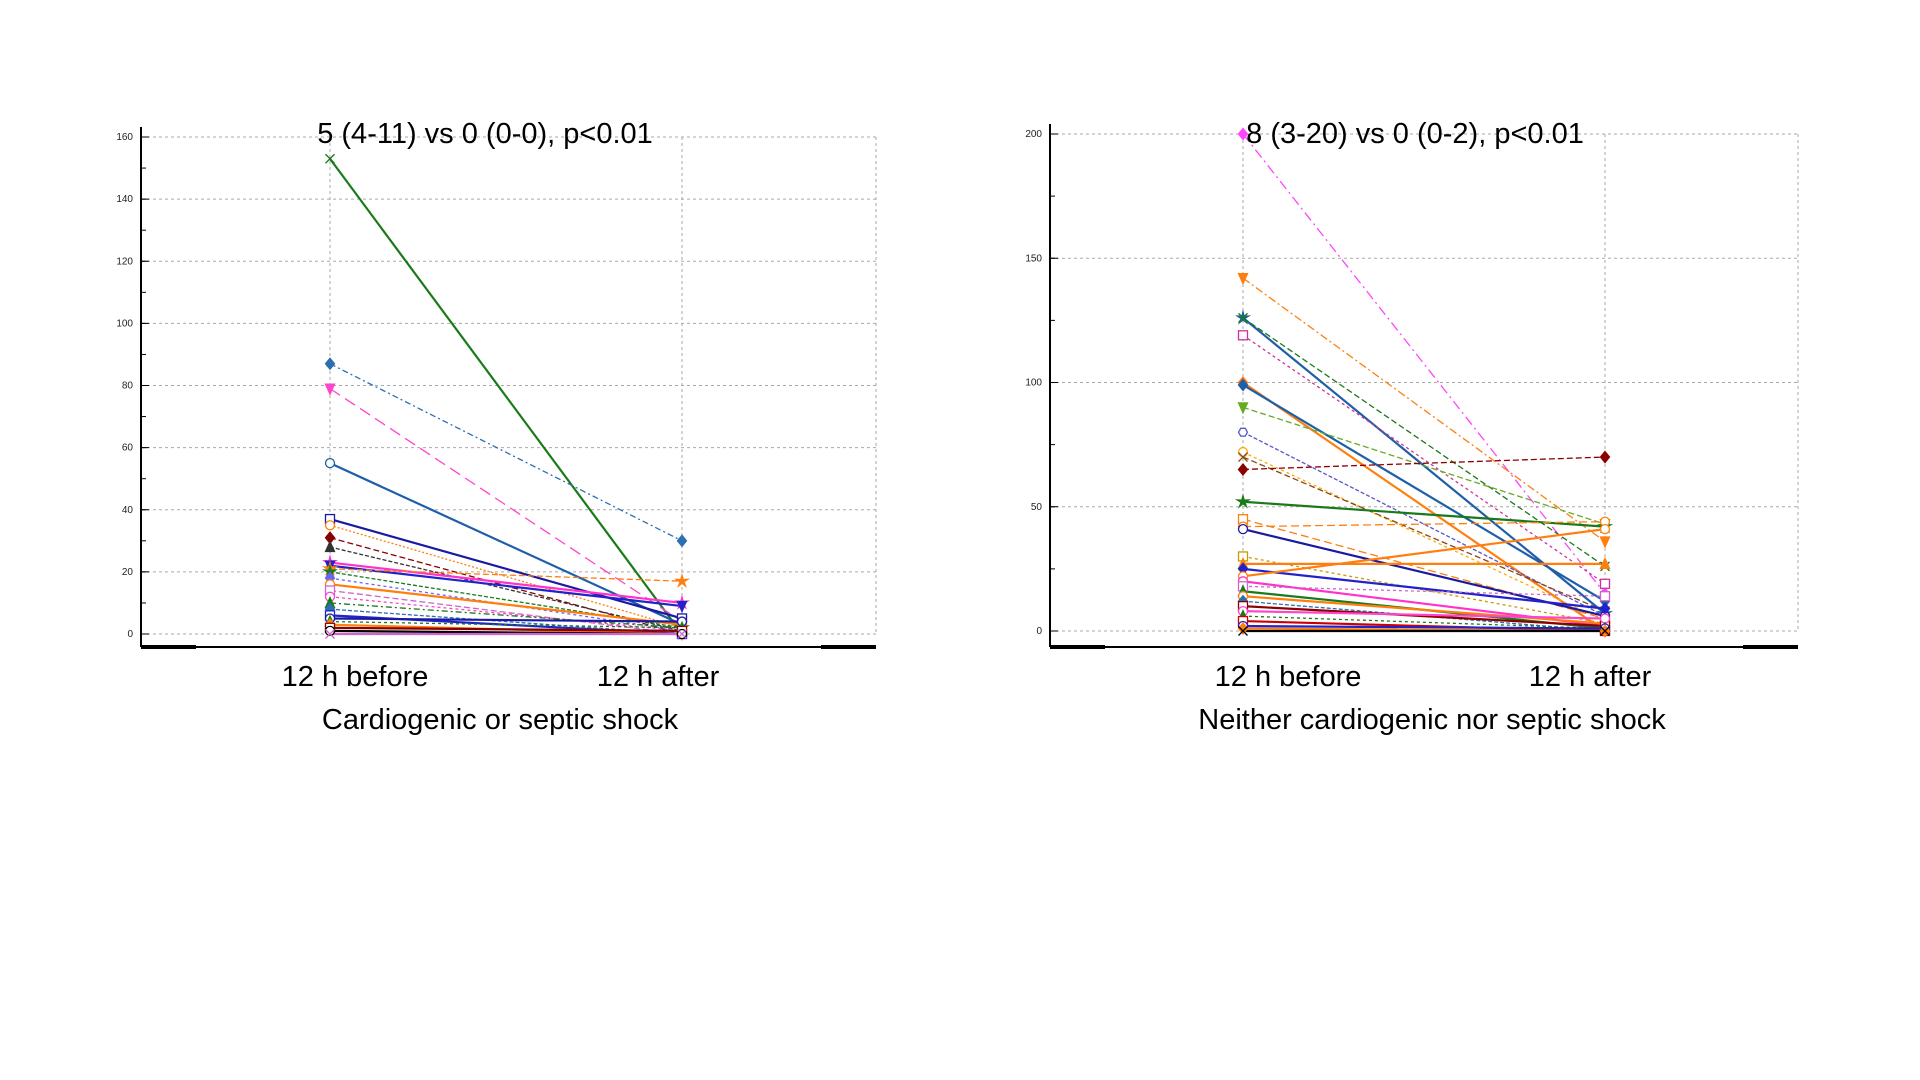 Image resolution: width=1920 pixels, height=1080 pixels. I want to click on y-tick-label: 150, so click(1033, 258).